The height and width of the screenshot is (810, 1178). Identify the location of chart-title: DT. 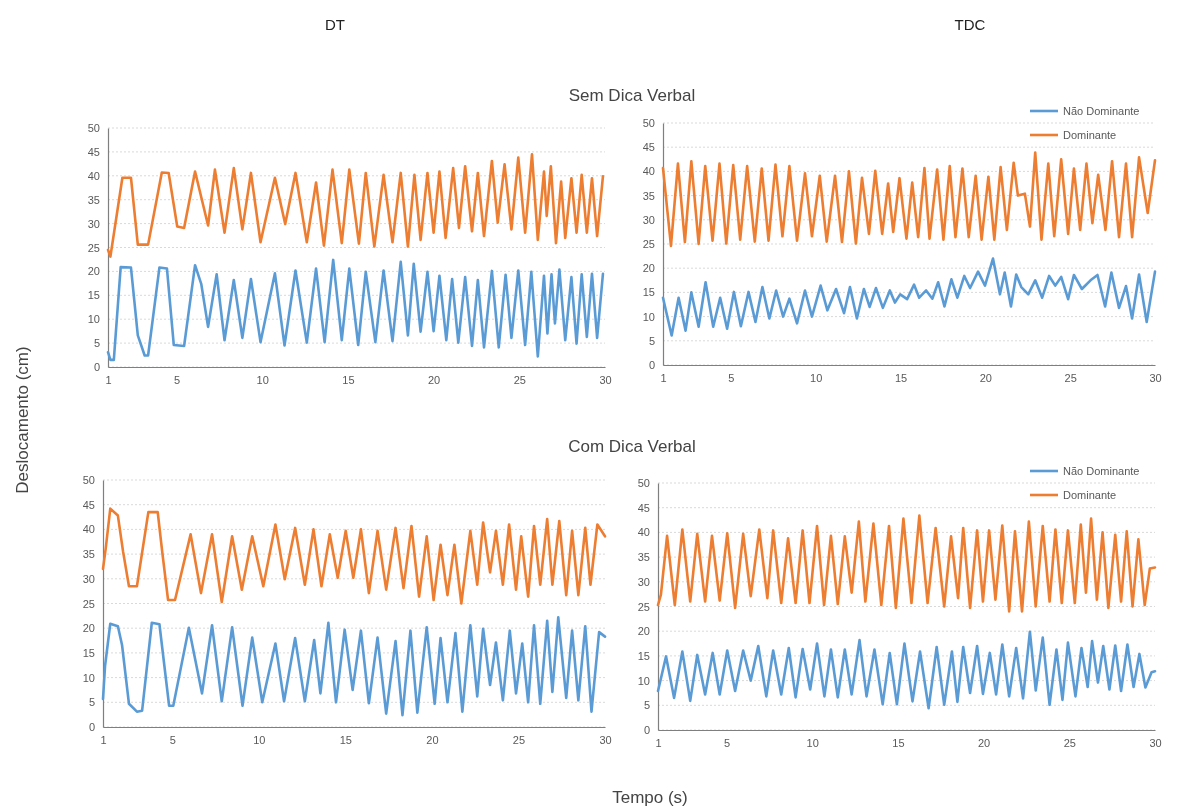
(335, 24).